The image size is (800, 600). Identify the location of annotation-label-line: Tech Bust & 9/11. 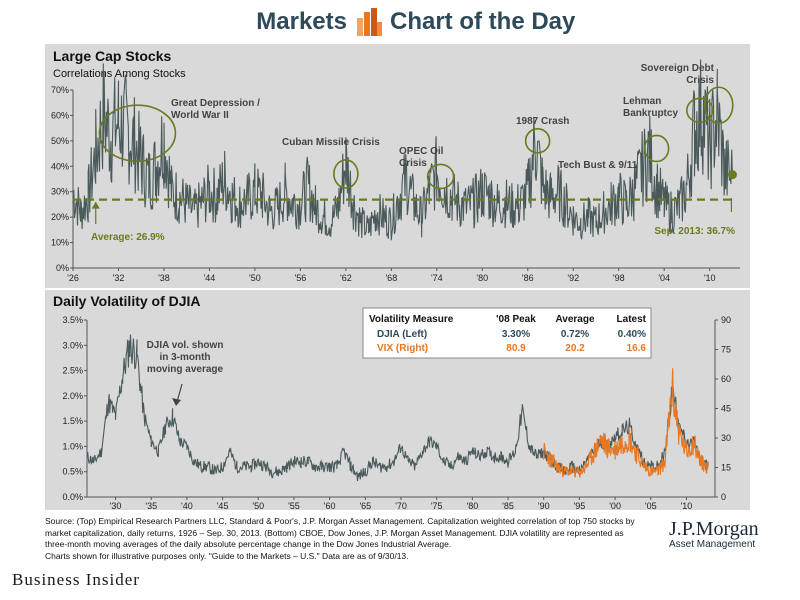
(598, 165).